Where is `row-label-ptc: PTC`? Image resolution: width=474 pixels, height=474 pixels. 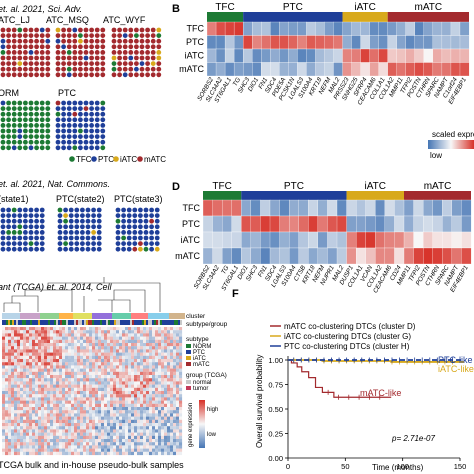
row-label-ptc: PTC is located at coordinates (195, 42).